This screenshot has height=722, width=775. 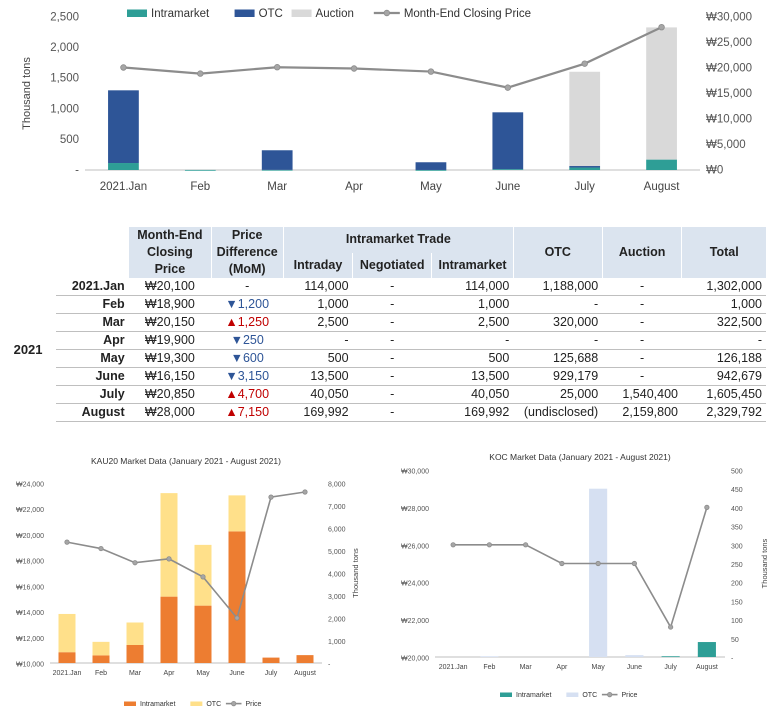 I want to click on volume-axis-tick-label: 150, so click(x=737, y=602).